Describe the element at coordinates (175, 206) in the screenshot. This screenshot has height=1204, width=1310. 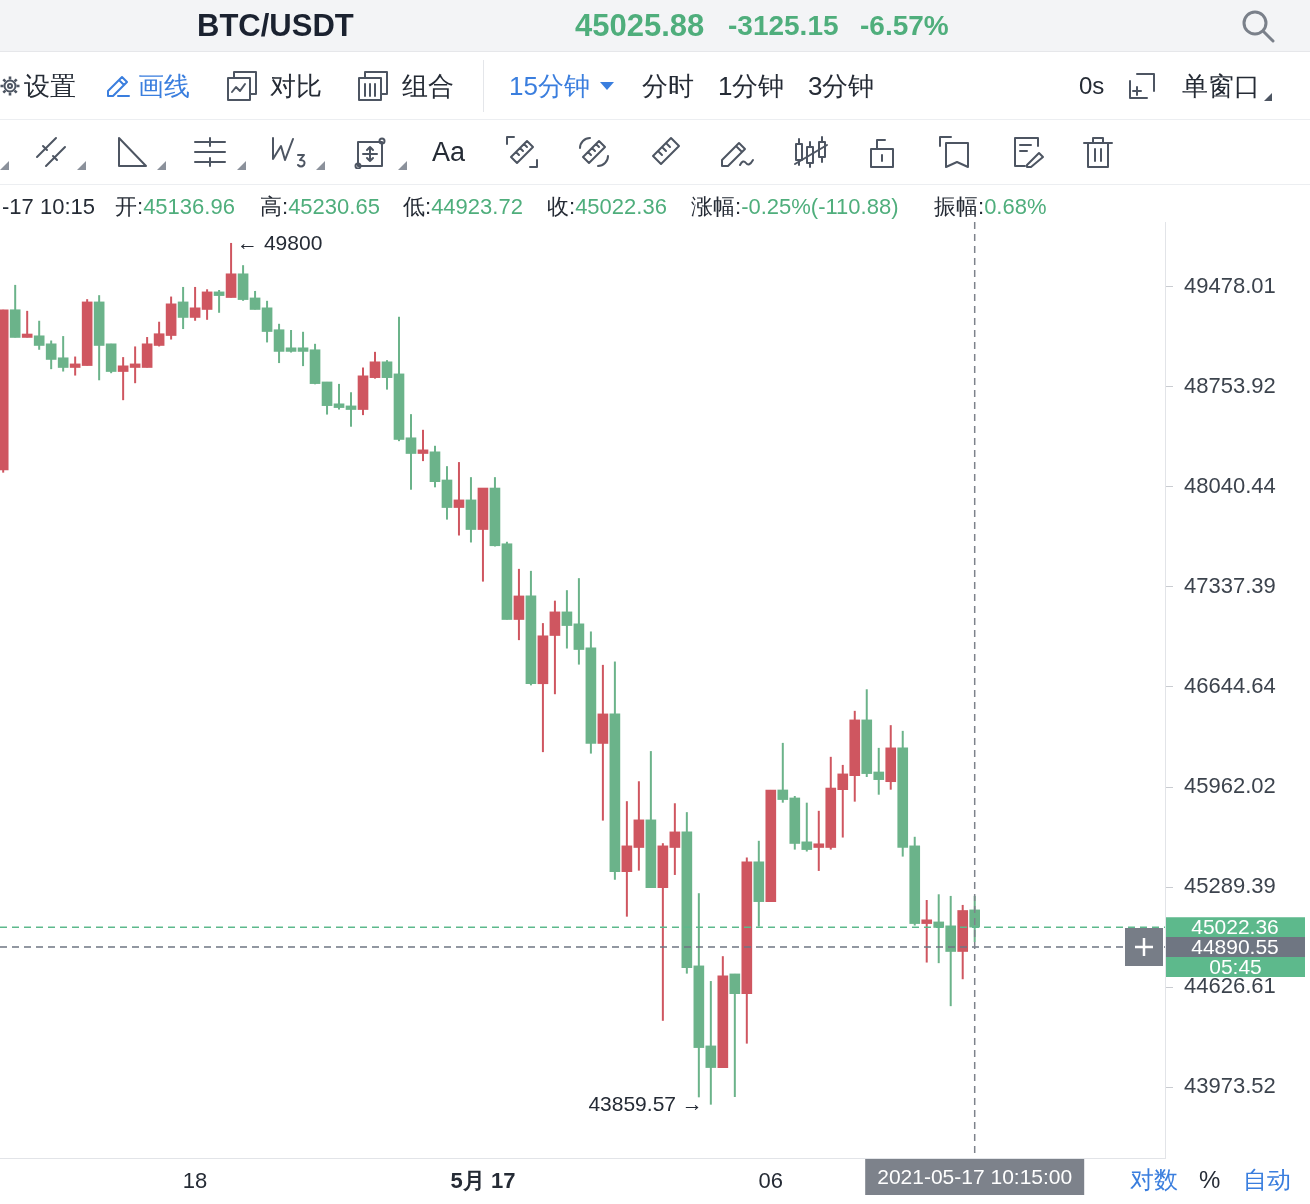
I see `text: 开:45136.96` at that location.